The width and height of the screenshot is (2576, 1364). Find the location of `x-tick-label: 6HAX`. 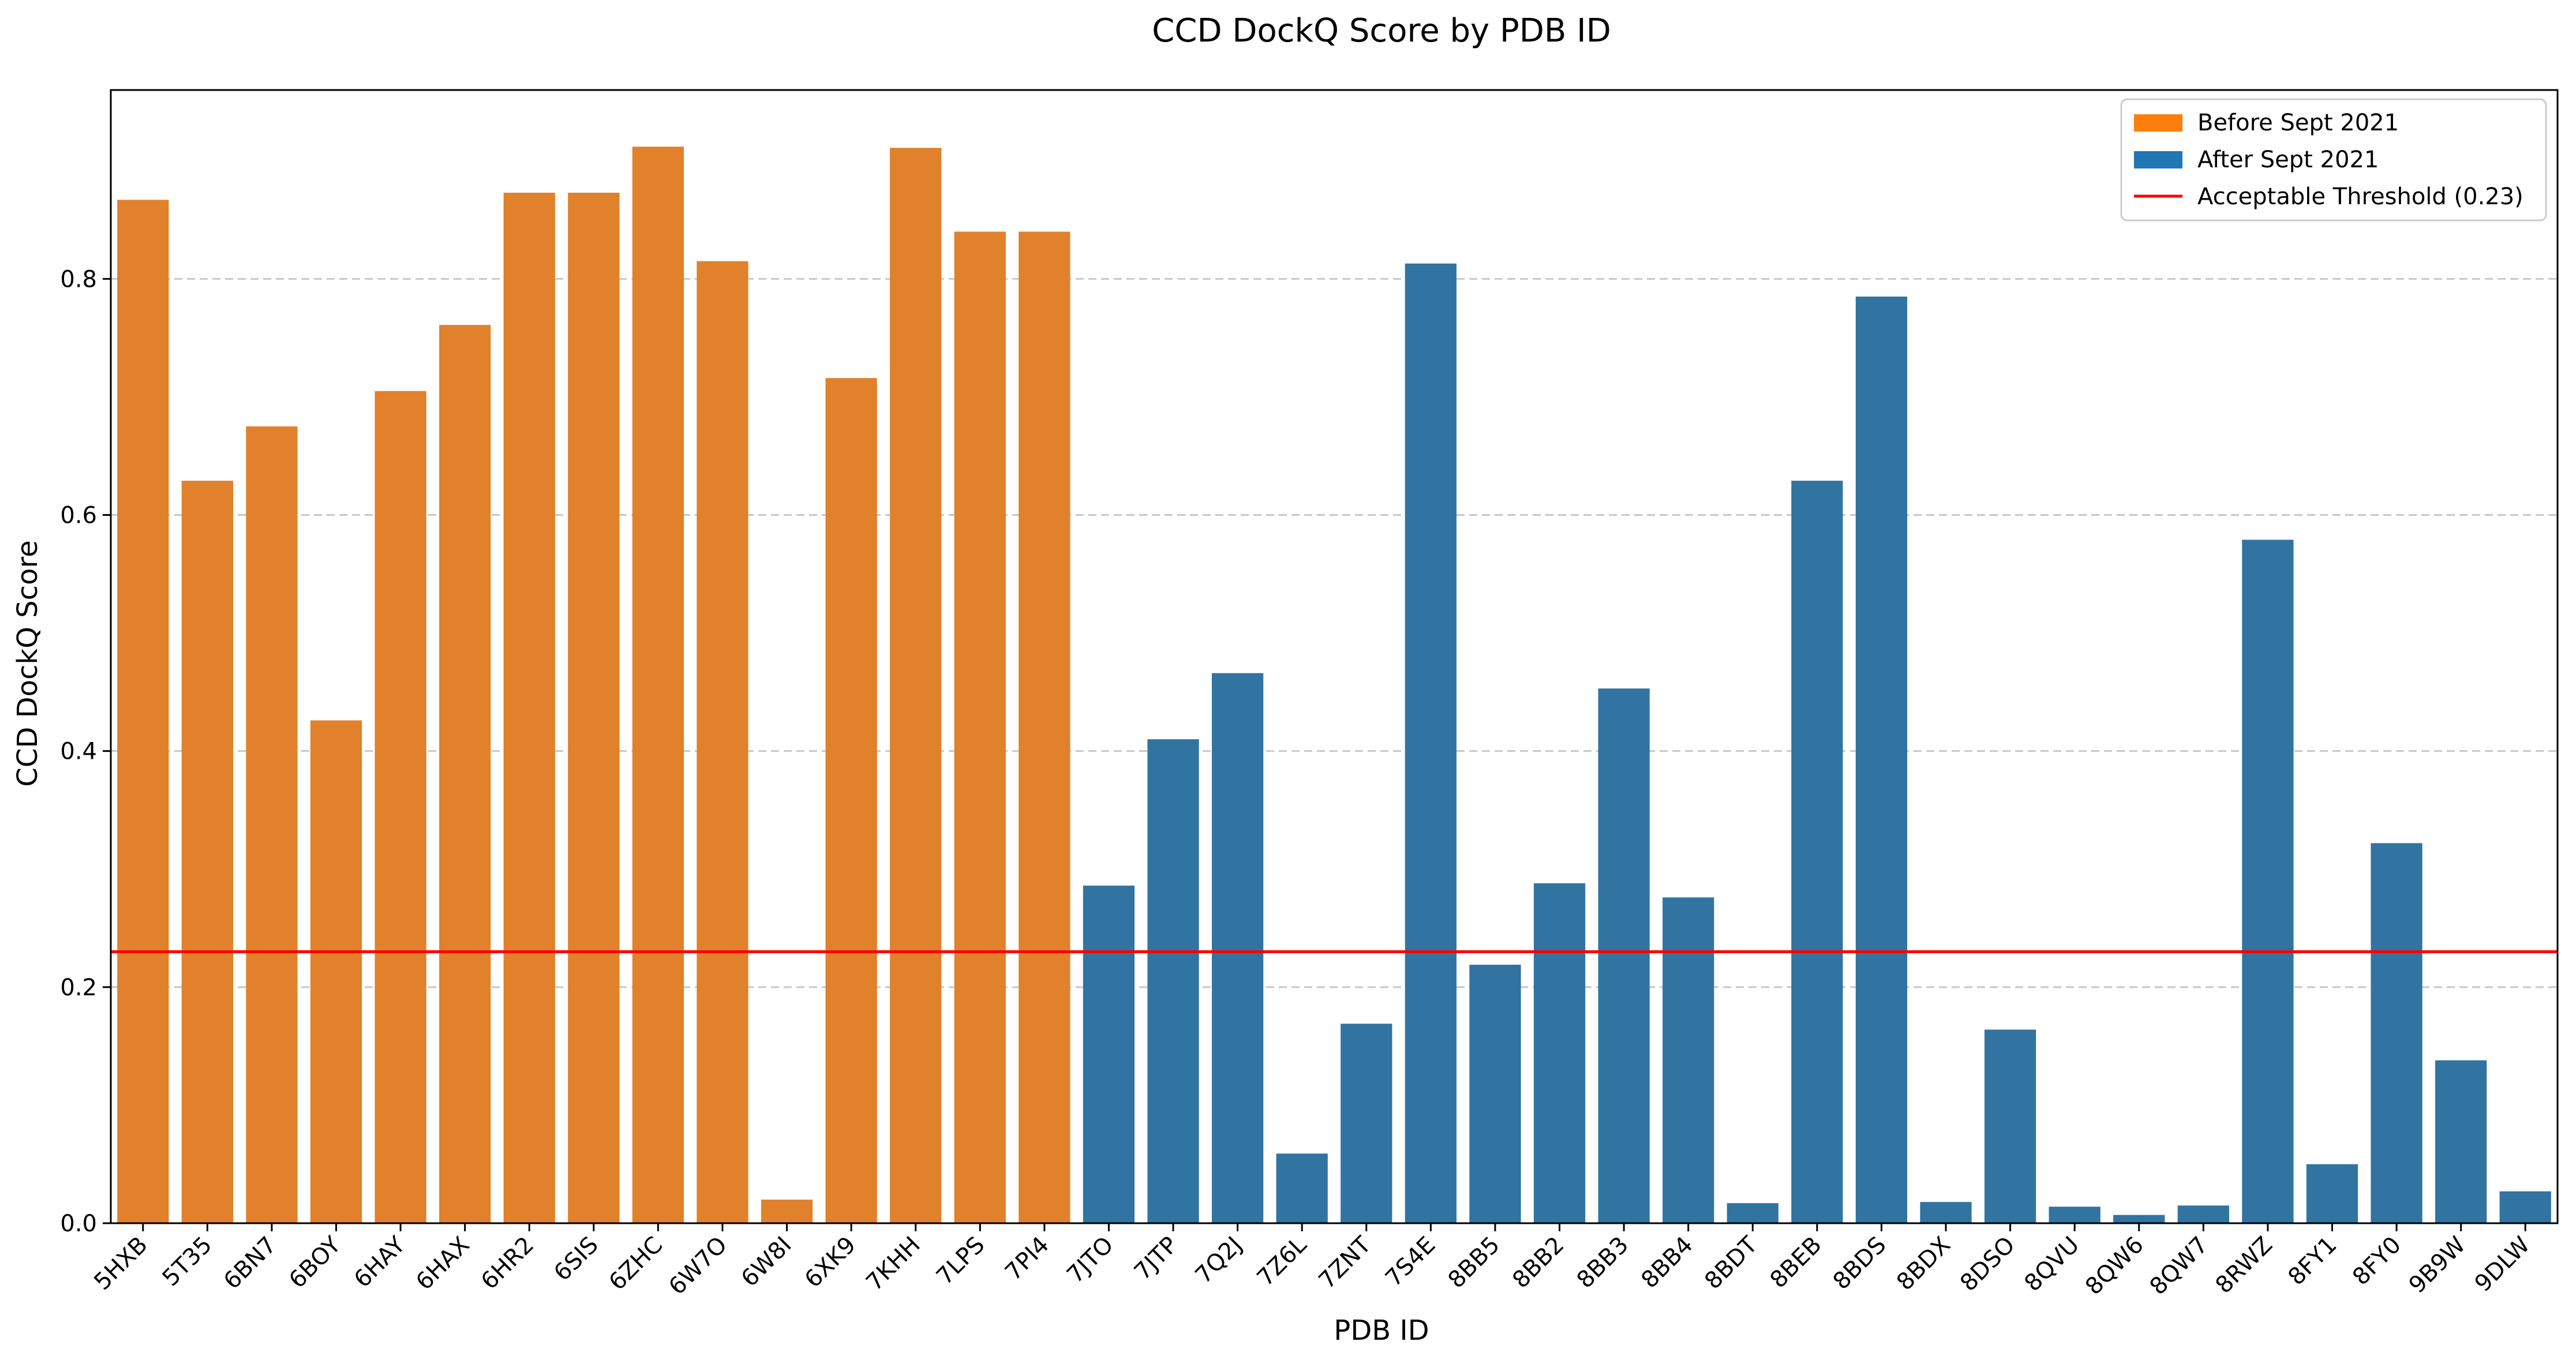

x-tick-label: 6HAX is located at coordinates (443, 1264).